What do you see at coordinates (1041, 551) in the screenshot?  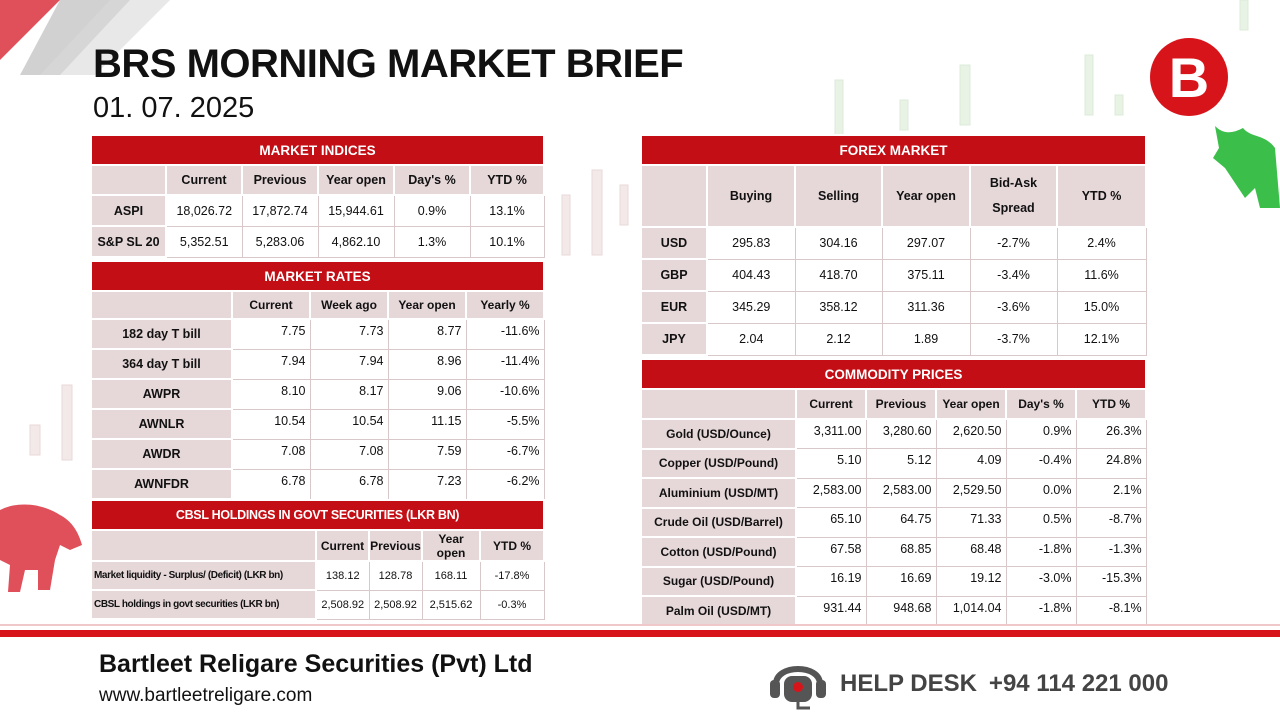 I see `cell: -1.8%` at bounding box center [1041, 551].